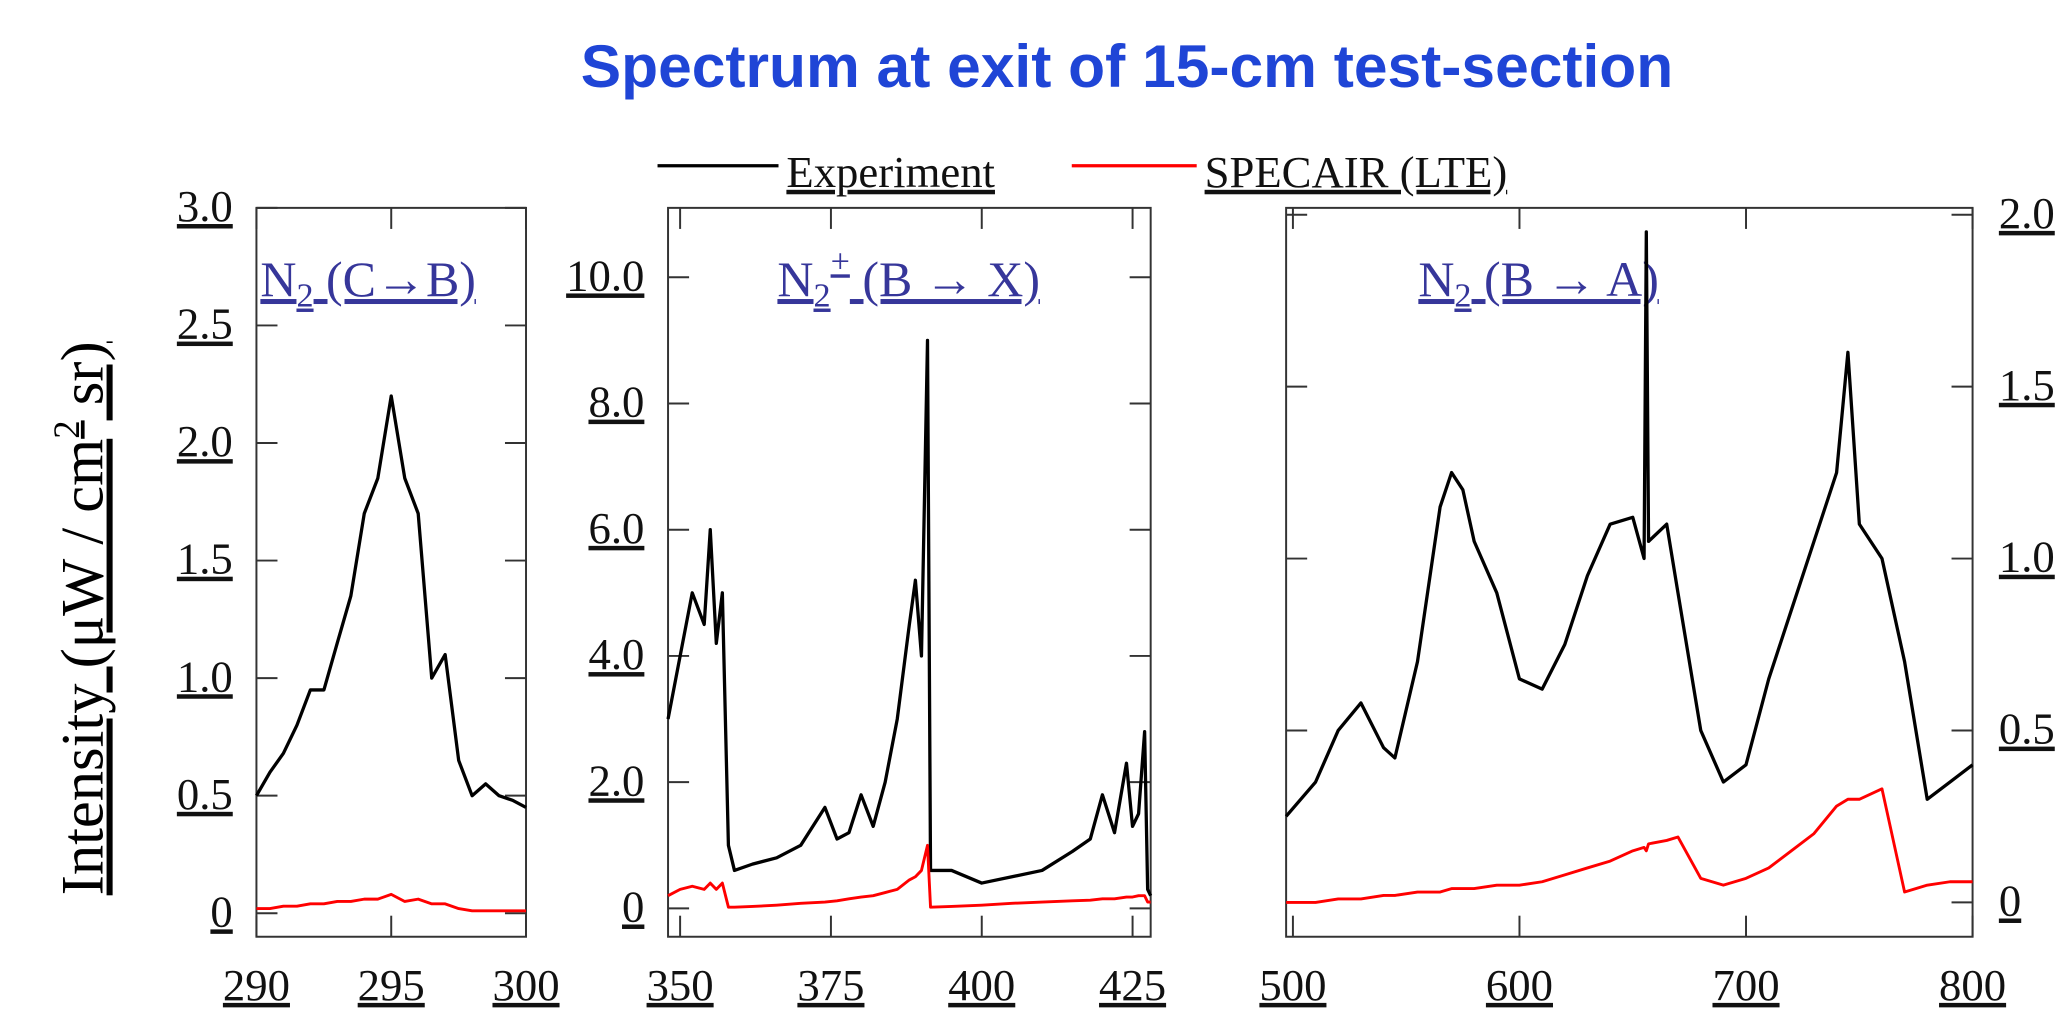  Describe the element at coordinates (605, 275) in the screenshot. I see `y-tick-label: 10.0` at that location.